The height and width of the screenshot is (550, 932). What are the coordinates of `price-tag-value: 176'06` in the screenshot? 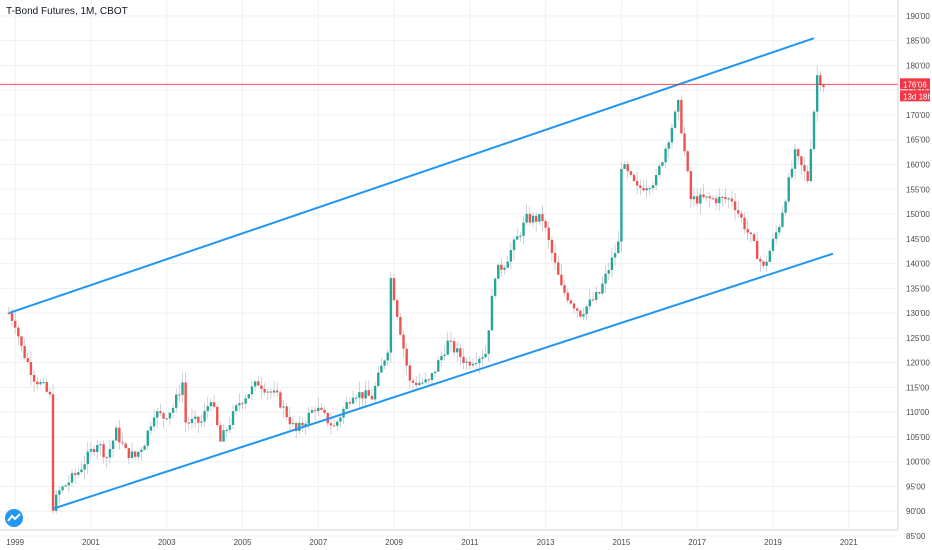 It's located at (915, 84).